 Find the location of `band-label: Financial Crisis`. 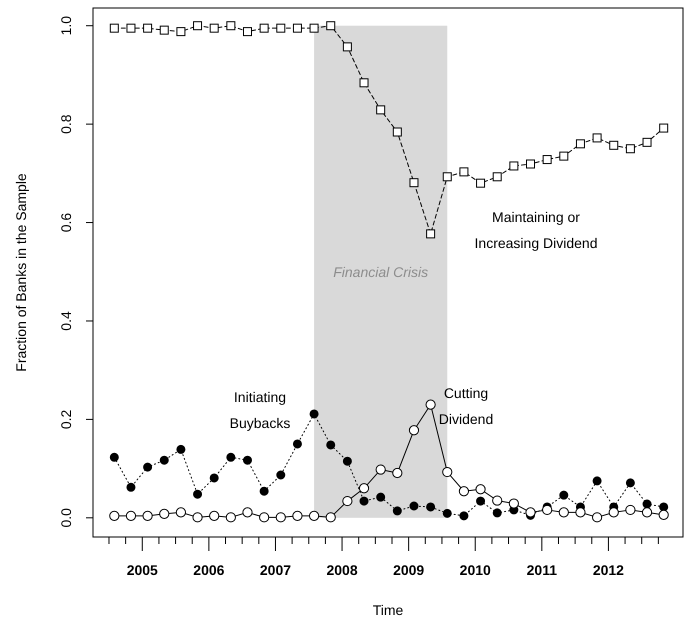

band-label: Financial Crisis is located at coordinates (380, 272).